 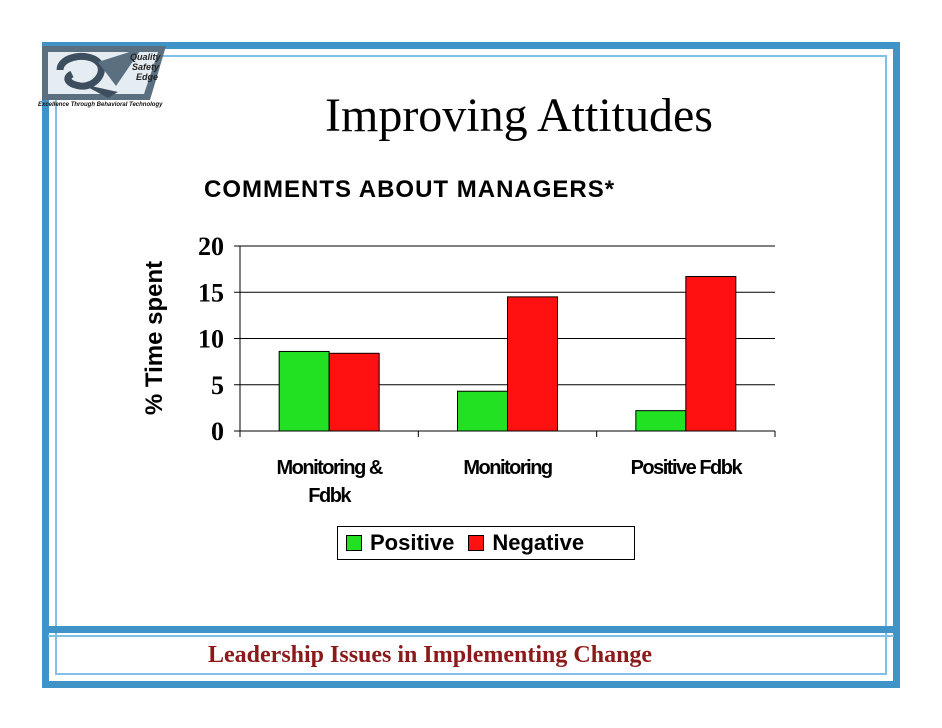 I want to click on y-tick-label: 0, so click(x=217, y=431).